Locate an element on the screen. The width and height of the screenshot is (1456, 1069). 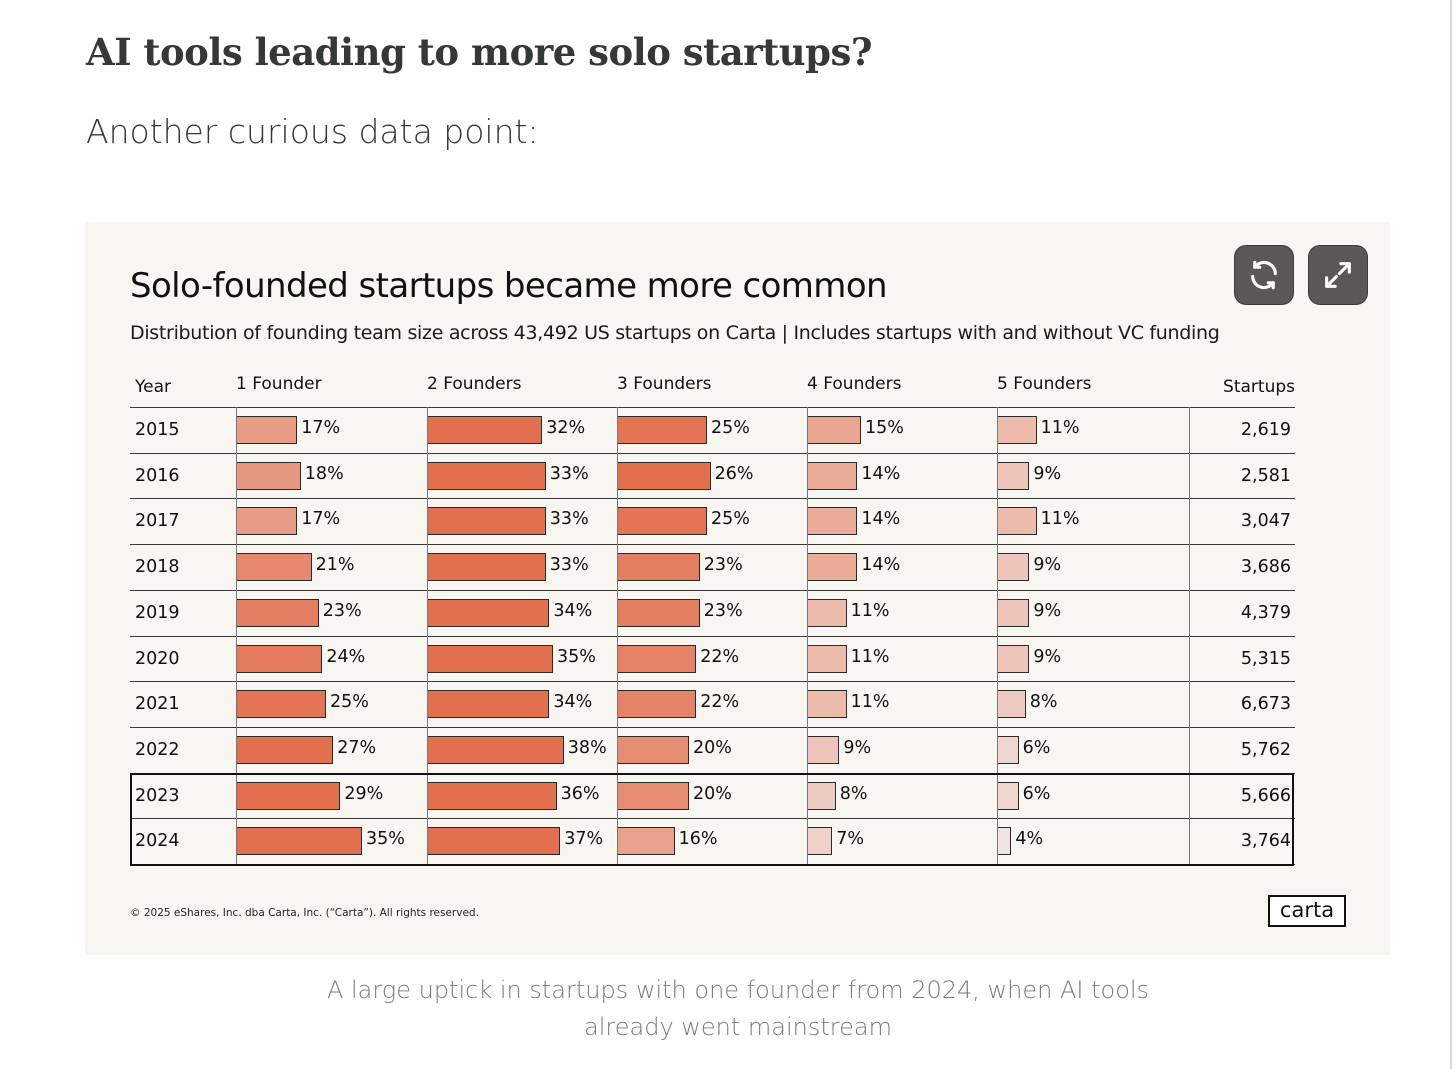
year-cell: 2015 is located at coordinates (157, 430).